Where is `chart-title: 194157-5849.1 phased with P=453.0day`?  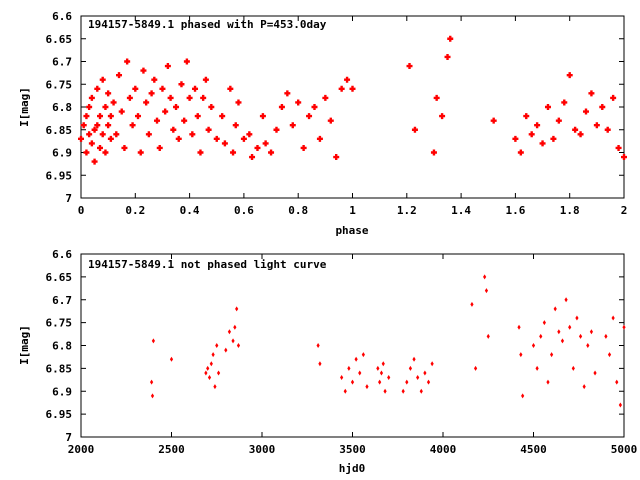 chart-title: 194157-5849.1 phased with P=453.0day is located at coordinates (207, 24).